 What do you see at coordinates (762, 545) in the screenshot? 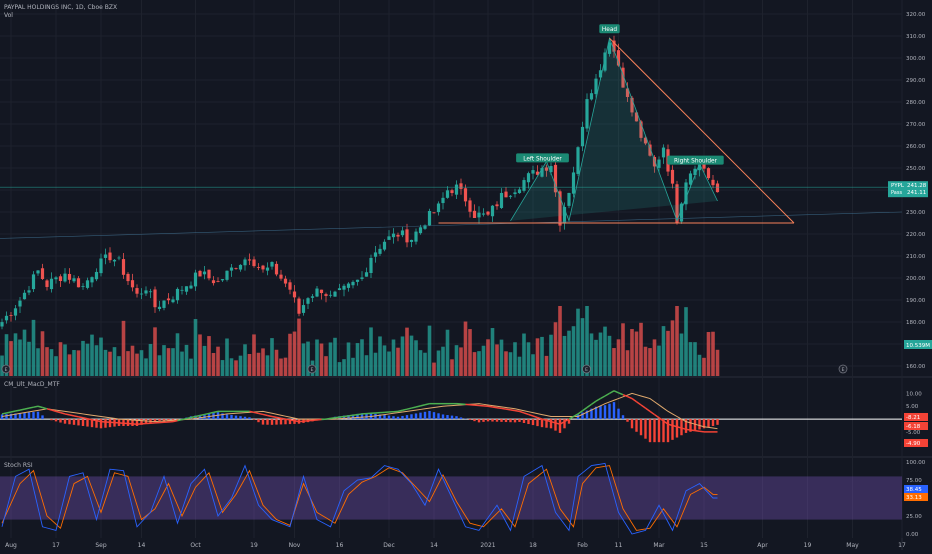
I see `time-axis-label: Apr` at bounding box center [762, 545].